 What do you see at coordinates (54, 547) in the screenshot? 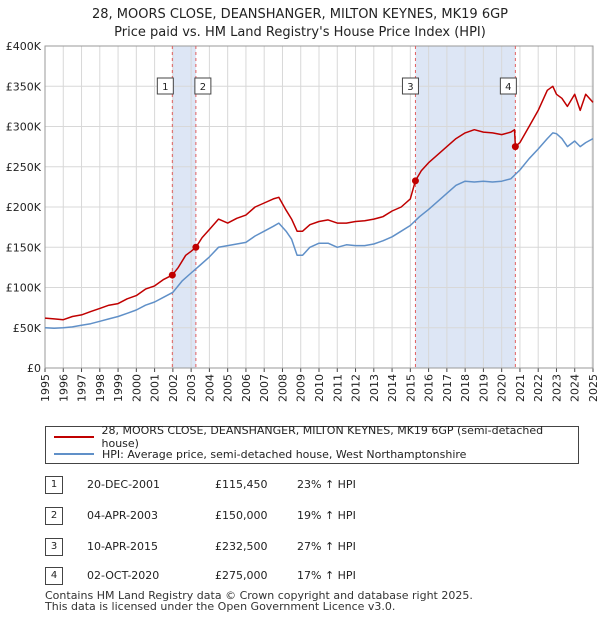
I see `transaction-number: 3` at bounding box center [54, 547].